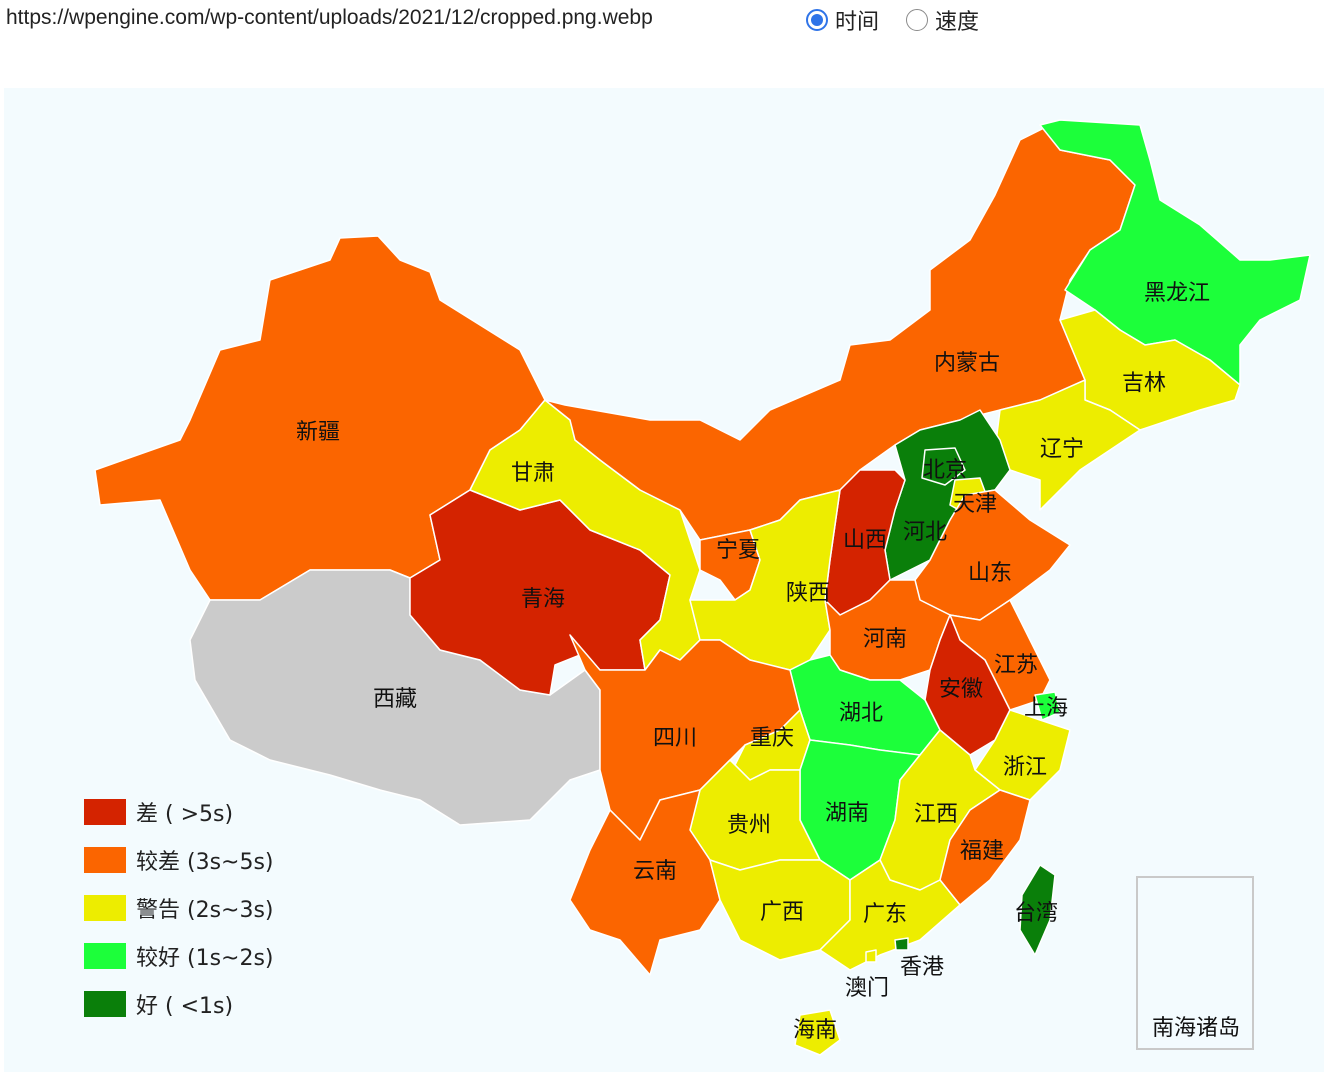 The height and width of the screenshot is (1072, 1324). Describe the element at coordinates (917, 20) in the screenshot. I see `radio-speed-button` at that location.